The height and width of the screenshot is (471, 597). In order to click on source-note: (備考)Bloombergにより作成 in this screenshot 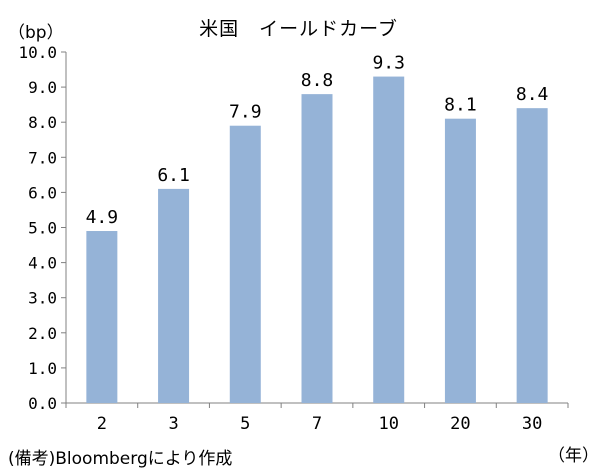, I will do `click(120, 459)`.